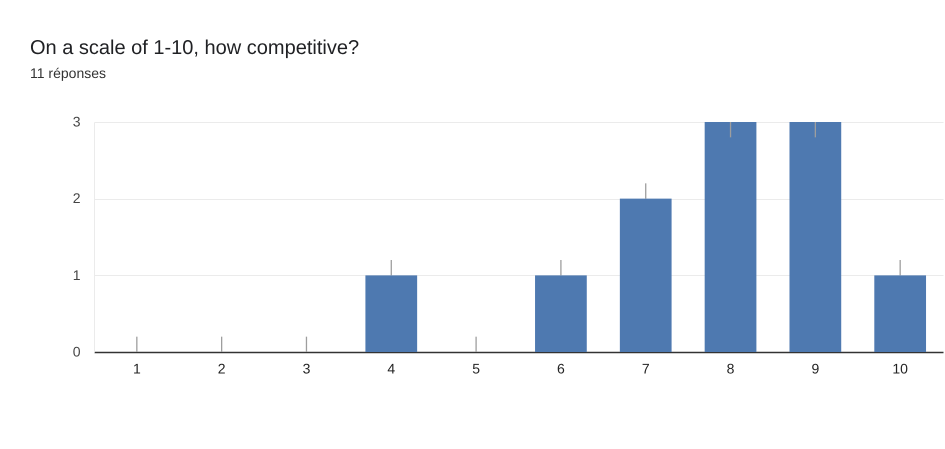 The width and height of the screenshot is (945, 449). Describe the element at coordinates (76, 352) in the screenshot. I see `y-tick-label: 0` at that location.